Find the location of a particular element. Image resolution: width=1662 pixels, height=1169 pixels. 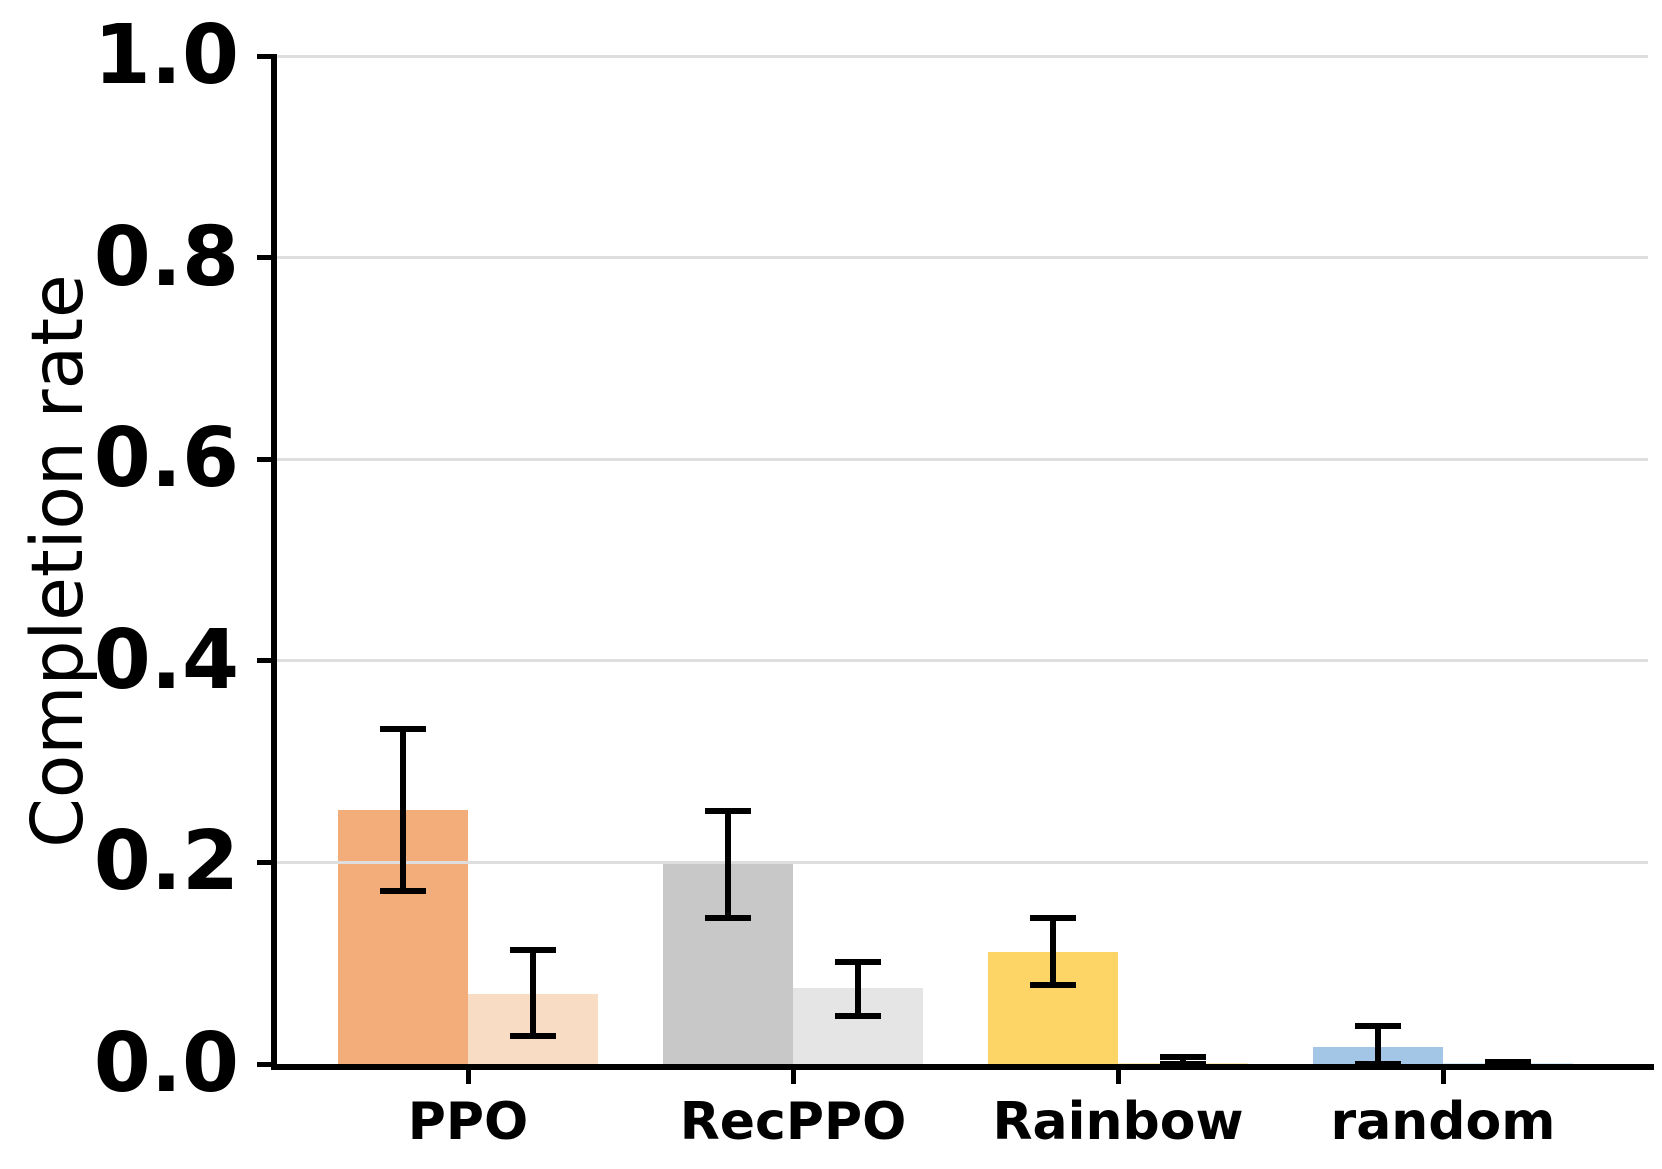

error-bar-random-primary-cap-bottom is located at coordinates (1378, 1064).